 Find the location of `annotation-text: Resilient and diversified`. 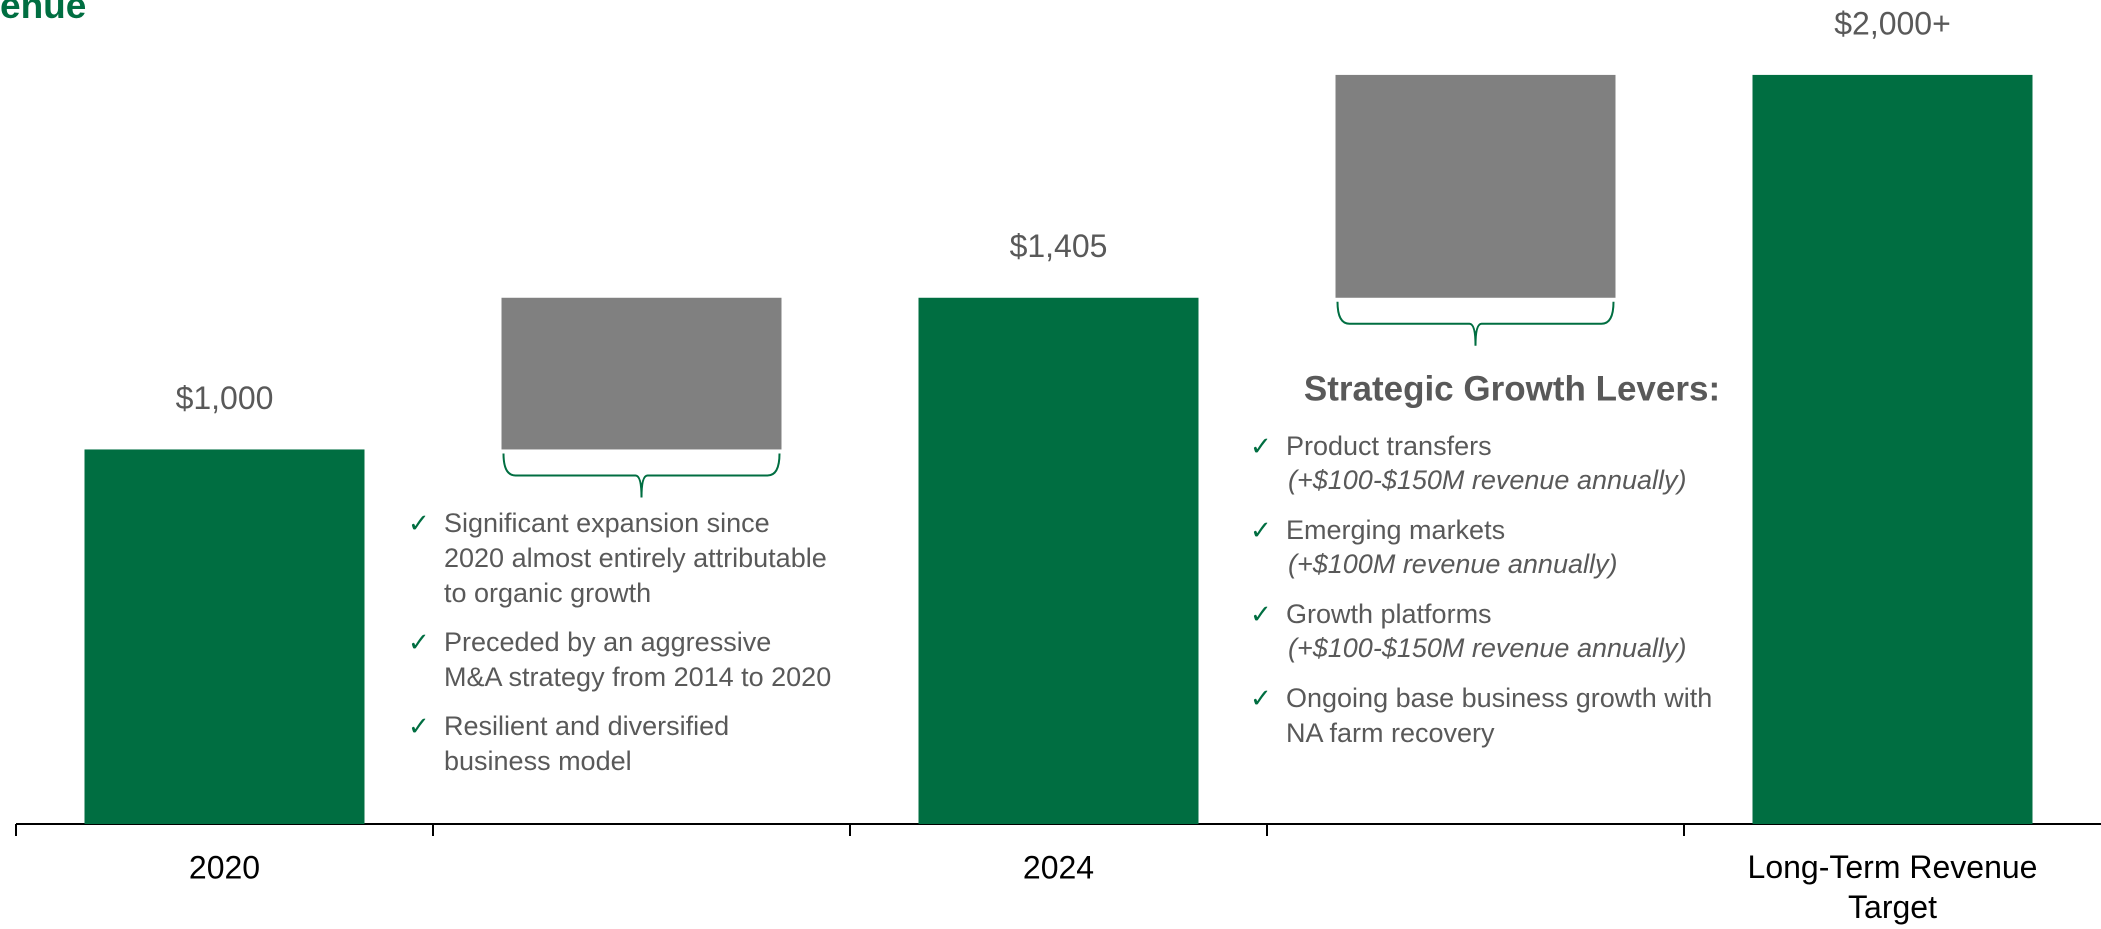

annotation-text: Resilient and diversified is located at coordinates (586, 726).